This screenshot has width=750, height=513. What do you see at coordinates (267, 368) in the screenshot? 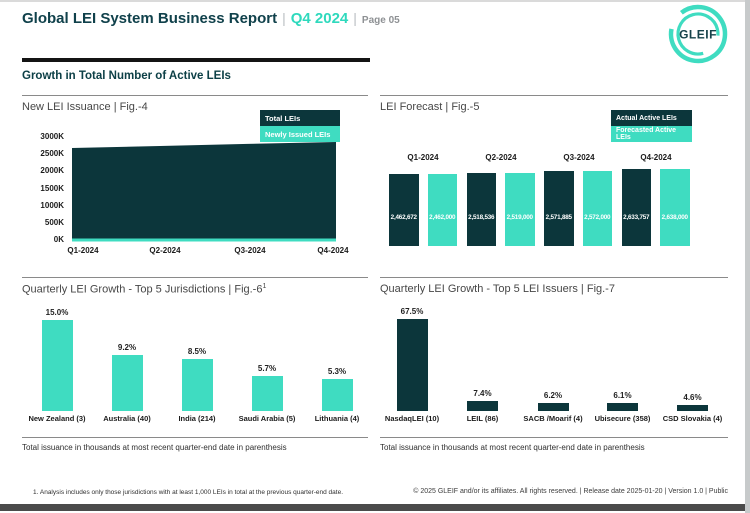
I see `growth-value-label: 5.7%` at bounding box center [267, 368].